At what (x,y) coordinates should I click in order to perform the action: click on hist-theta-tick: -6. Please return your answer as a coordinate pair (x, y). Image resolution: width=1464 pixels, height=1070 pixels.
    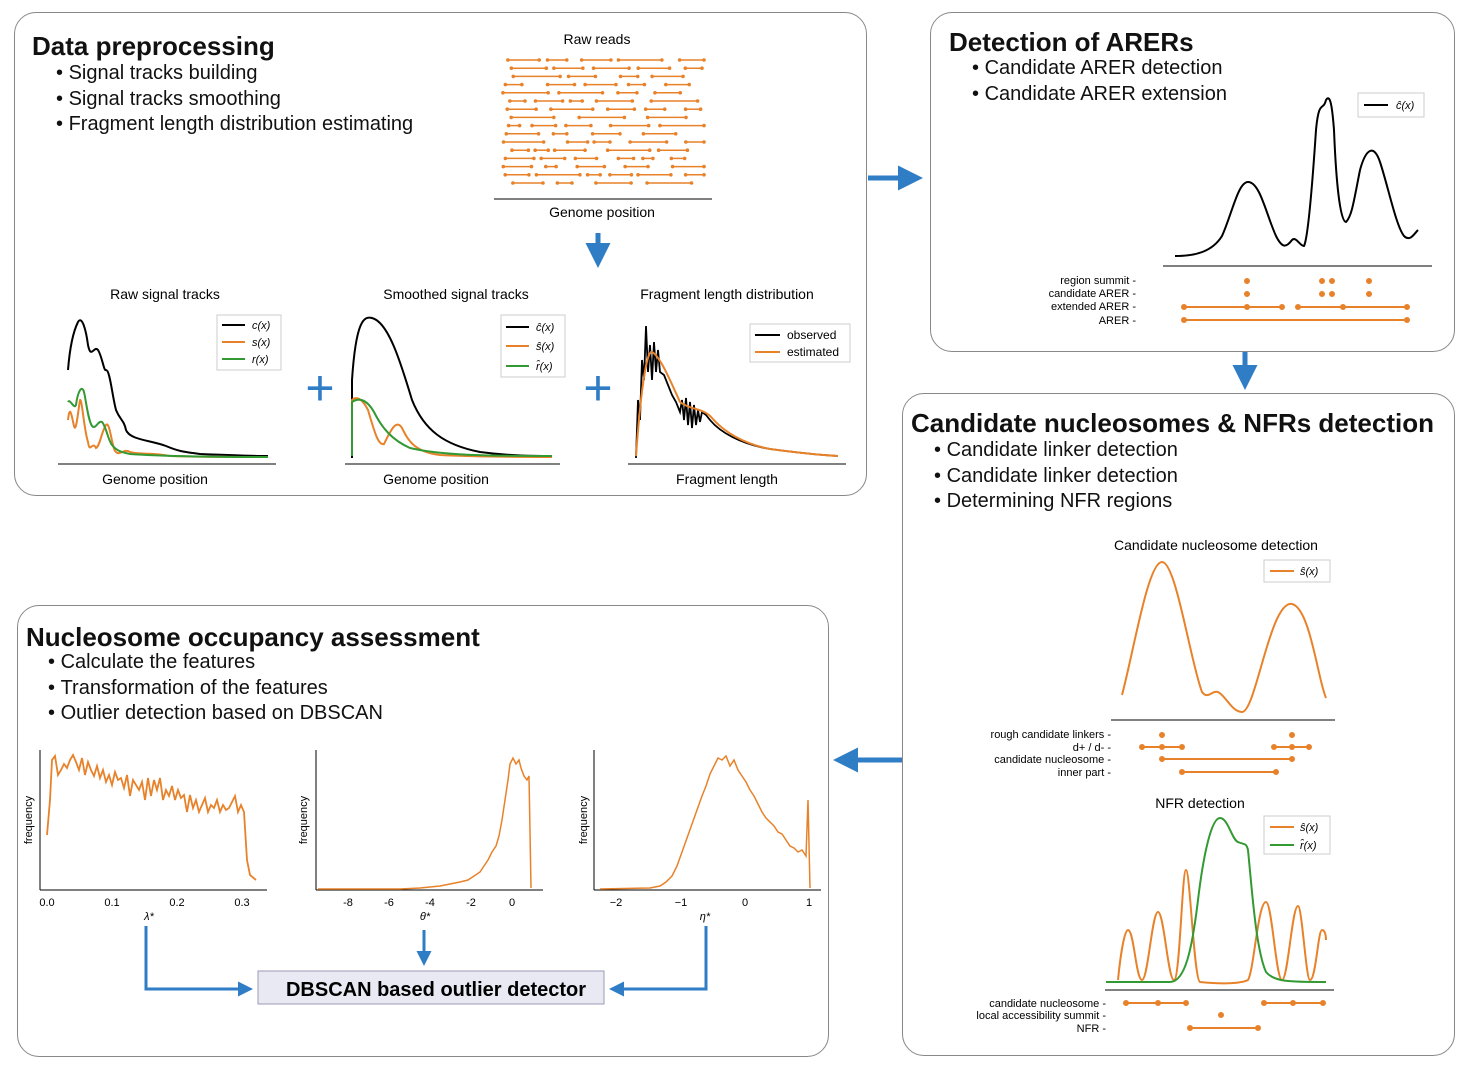
    Looking at the image, I should click on (389, 903).